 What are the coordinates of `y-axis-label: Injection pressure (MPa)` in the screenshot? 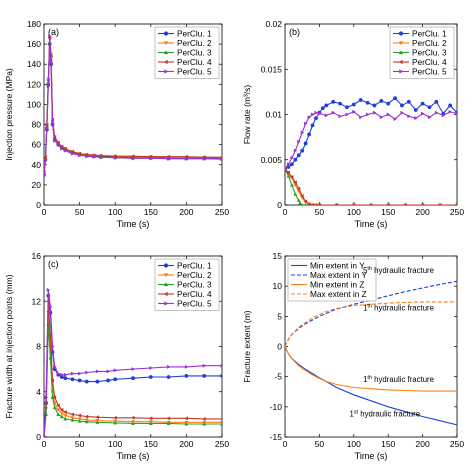 It's located at (9, 114).